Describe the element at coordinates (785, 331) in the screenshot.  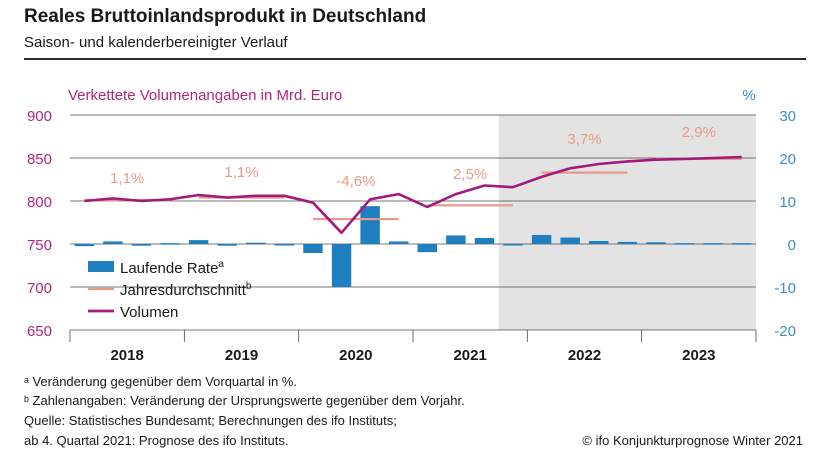
I see `right-tick-label: -20` at that location.